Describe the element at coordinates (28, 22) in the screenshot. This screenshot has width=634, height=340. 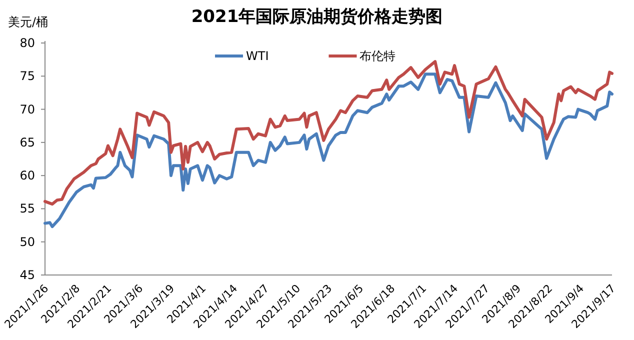
I see `y-axis-title: 美元/桶` at that location.